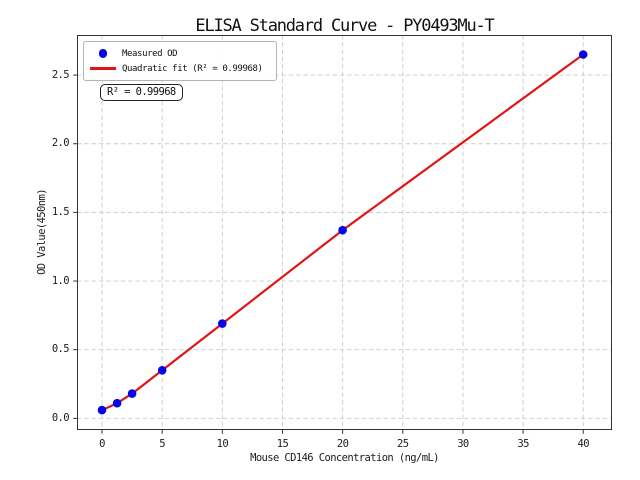 The width and height of the screenshot is (640, 480). What do you see at coordinates (342, 444) in the screenshot?
I see `x-tick-label: 20` at bounding box center [342, 444].